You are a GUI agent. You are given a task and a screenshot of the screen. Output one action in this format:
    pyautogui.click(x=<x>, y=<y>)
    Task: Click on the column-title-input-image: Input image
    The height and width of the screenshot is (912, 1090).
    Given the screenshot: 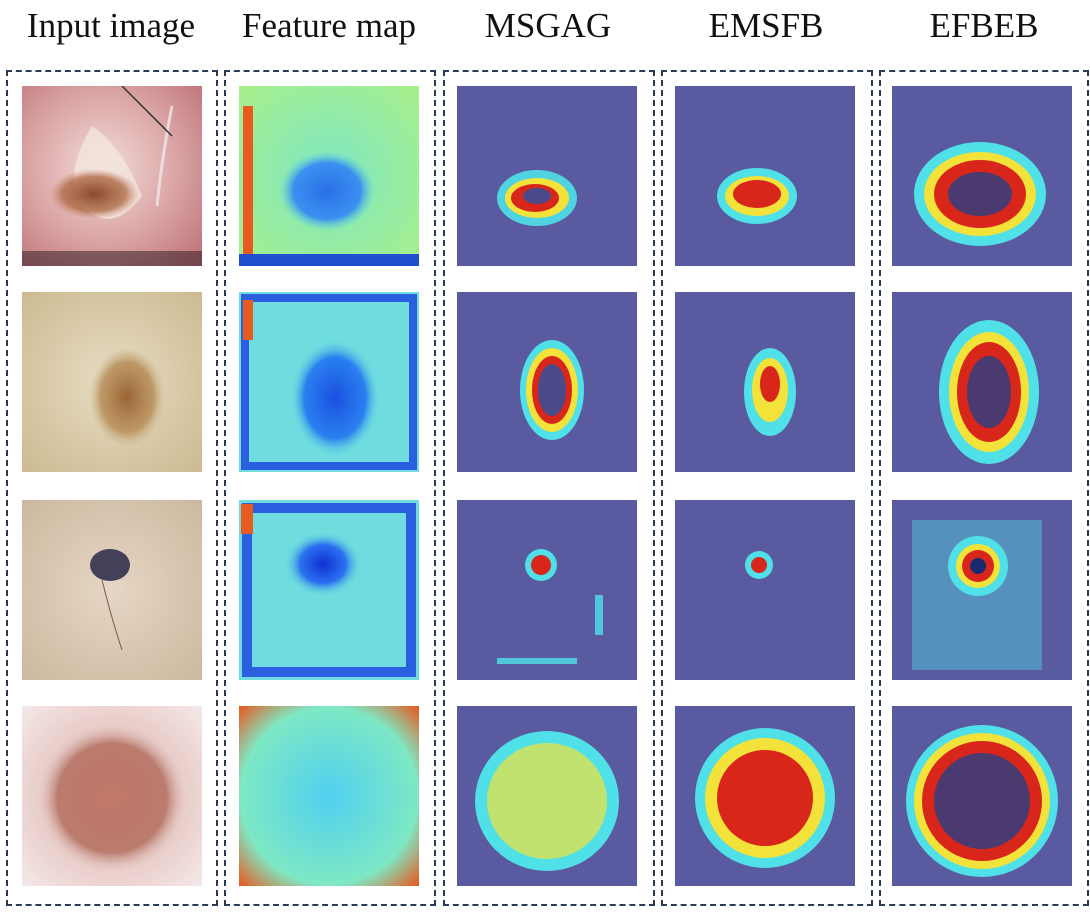 What is the action you would take?
    pyautogui.click(x=111, y=25)
    